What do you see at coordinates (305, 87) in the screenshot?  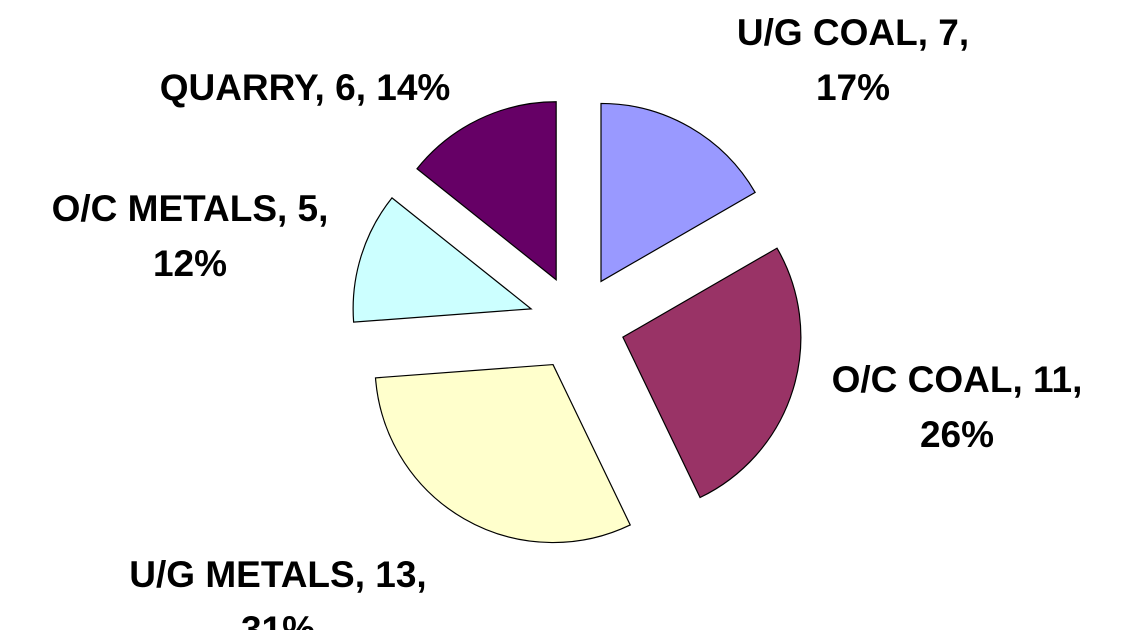 I see `slice-label: QUARRY, 6, 14%` at bounding box center [305, 87].